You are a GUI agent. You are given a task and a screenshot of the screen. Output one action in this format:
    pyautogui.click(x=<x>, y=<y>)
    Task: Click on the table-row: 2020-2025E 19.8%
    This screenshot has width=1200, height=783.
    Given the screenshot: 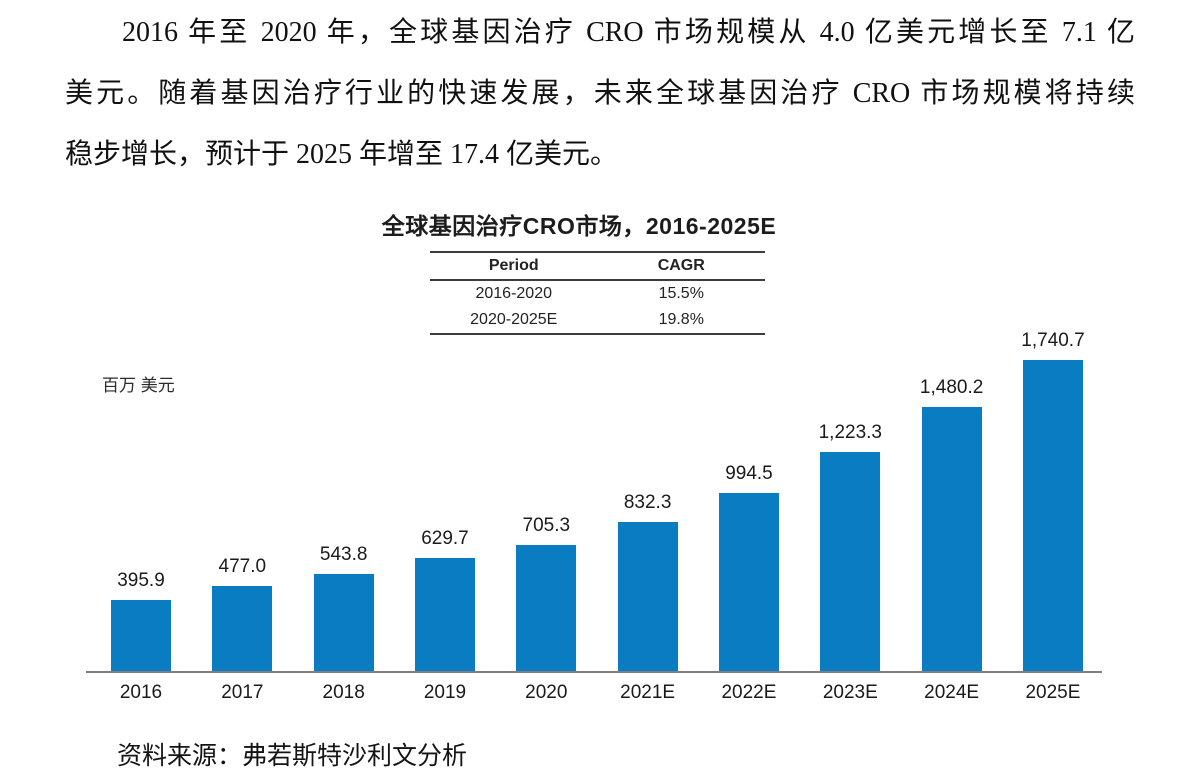 What is the action you would take?
    pyautogui.click(x=597, y=320)
    